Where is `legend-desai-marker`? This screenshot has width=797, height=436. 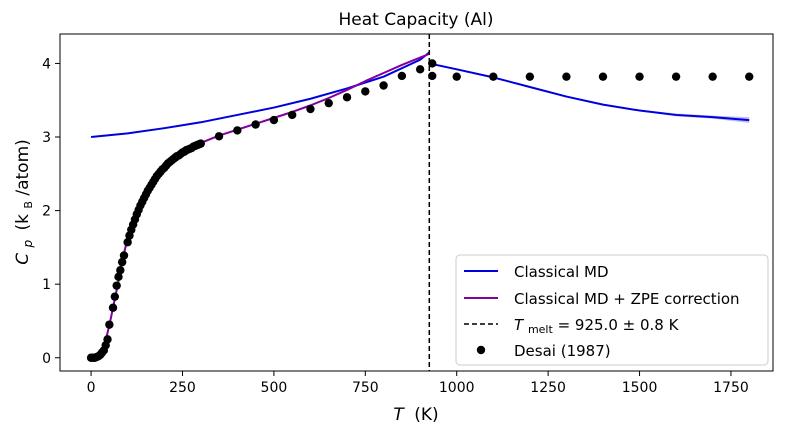
legend-desai-marker is located at coordinates (481, 350).